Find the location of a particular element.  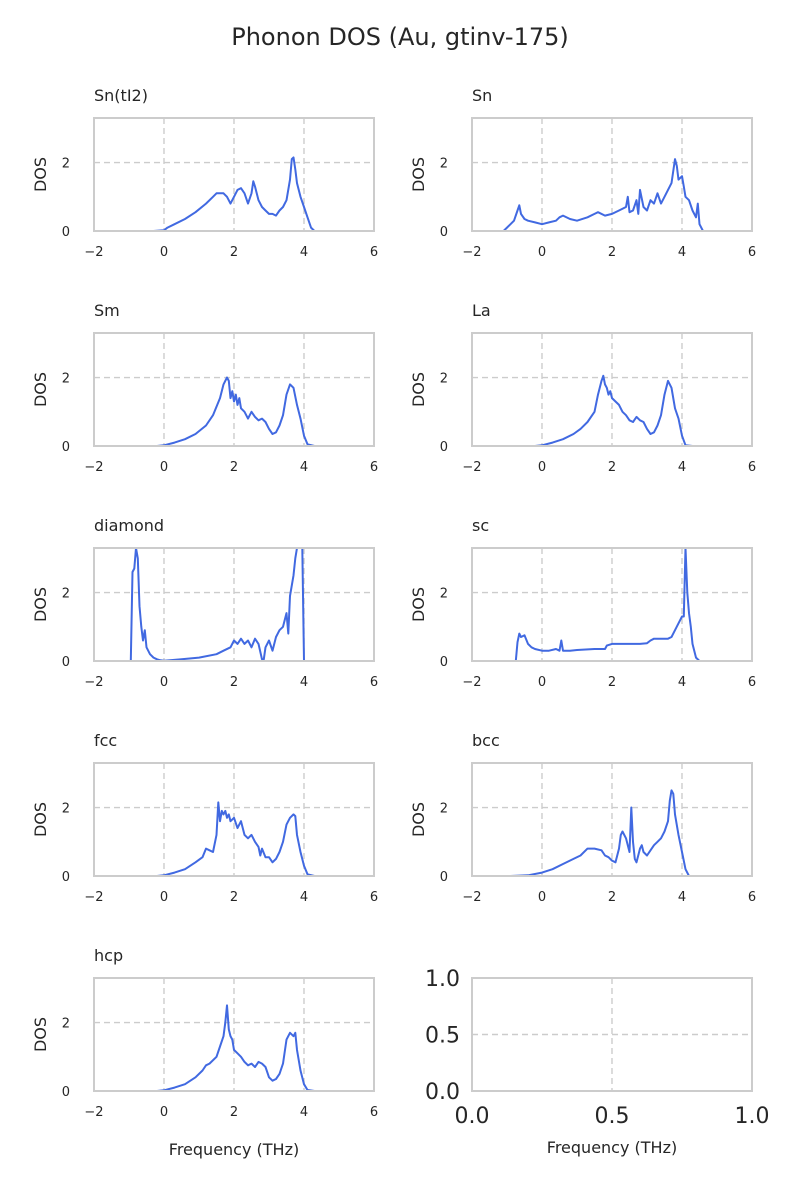

panel-title: fcc is located at coordinates (105, 740).